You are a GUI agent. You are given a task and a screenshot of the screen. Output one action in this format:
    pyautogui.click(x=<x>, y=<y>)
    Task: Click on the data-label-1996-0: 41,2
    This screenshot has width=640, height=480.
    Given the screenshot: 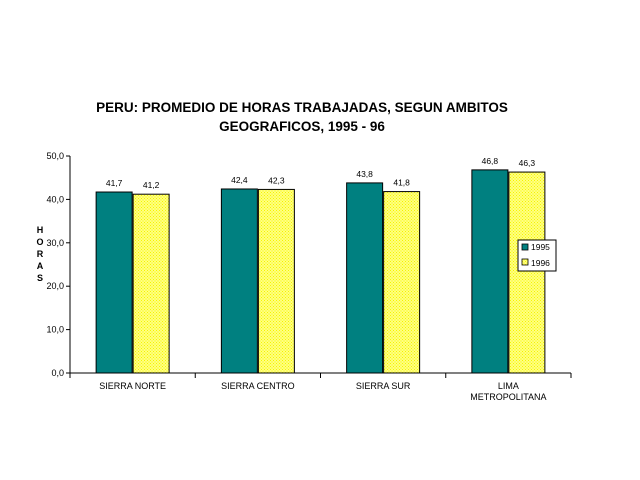 What is the action you would take?
    pyautogui.click(x=151, y=185)
    